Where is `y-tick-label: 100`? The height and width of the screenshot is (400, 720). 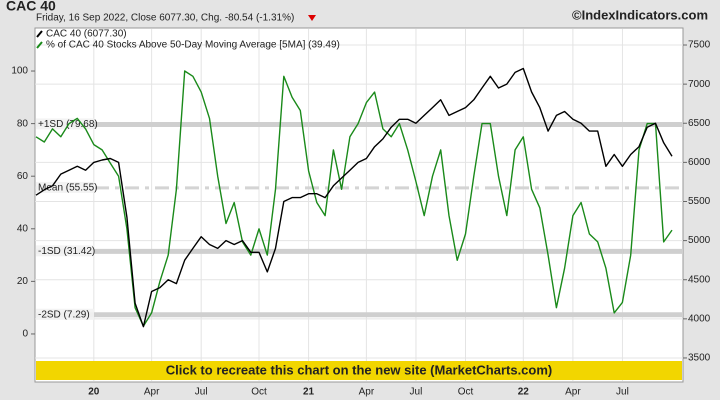 y-tick-label: 100 is located at coordinates (19, 71).